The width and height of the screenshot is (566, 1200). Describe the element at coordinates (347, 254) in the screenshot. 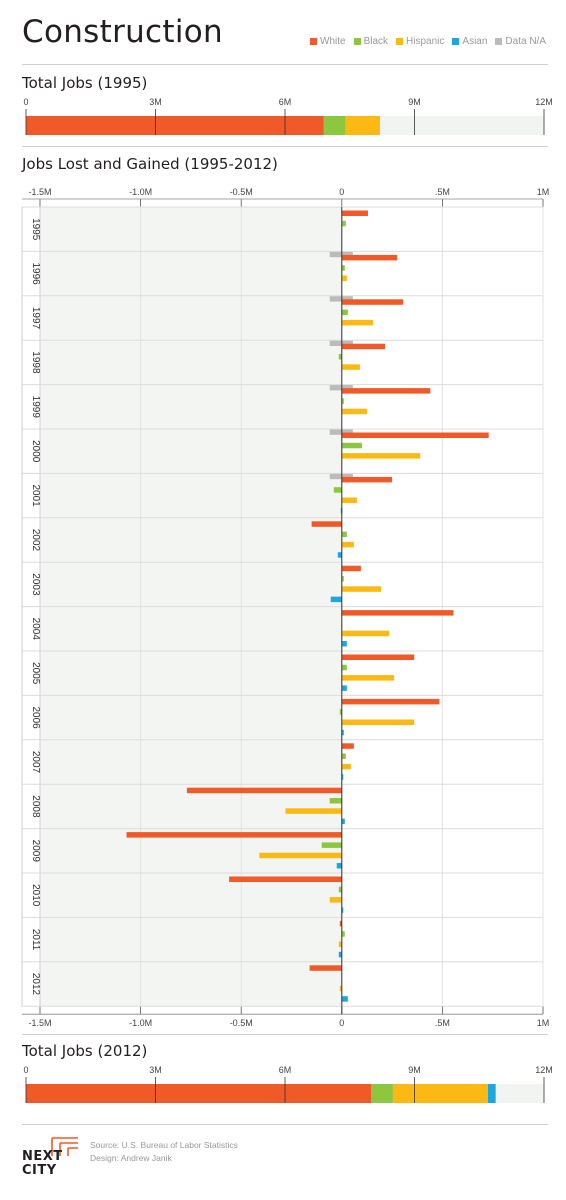

I see `bar-data-n-a-1995` at that location.